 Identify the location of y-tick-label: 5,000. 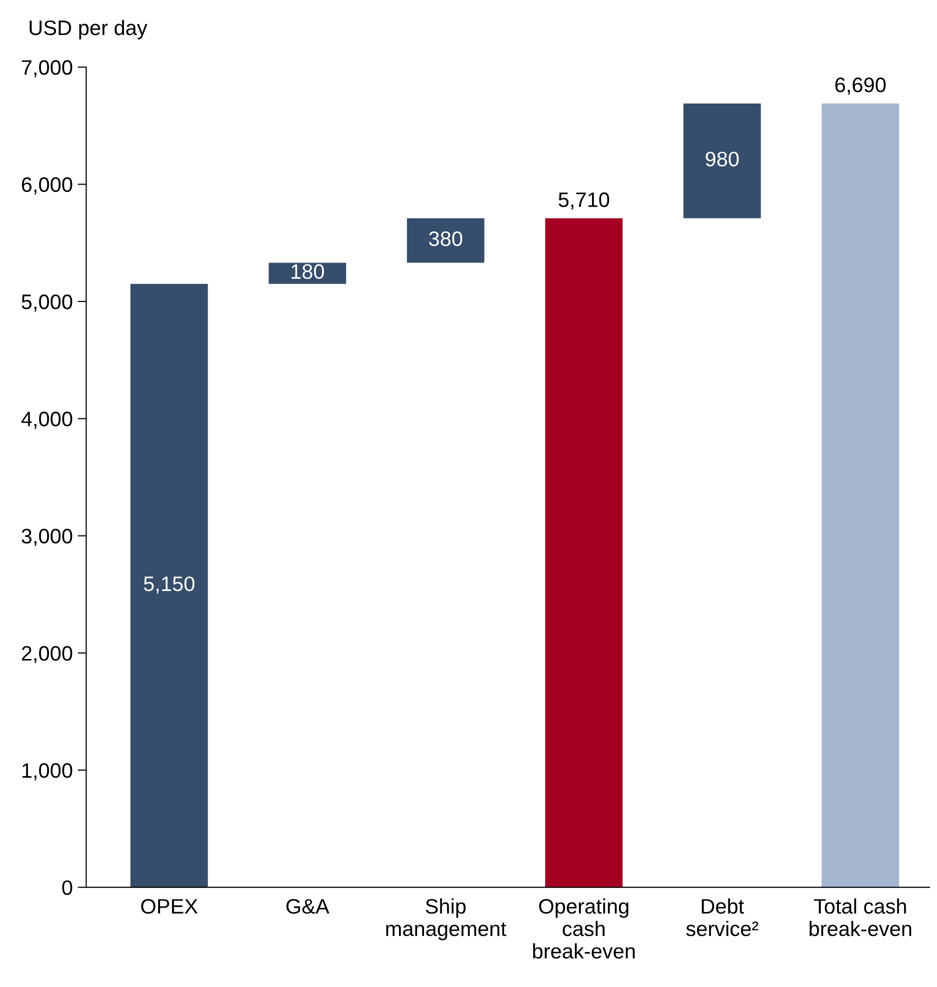
(47, 303).